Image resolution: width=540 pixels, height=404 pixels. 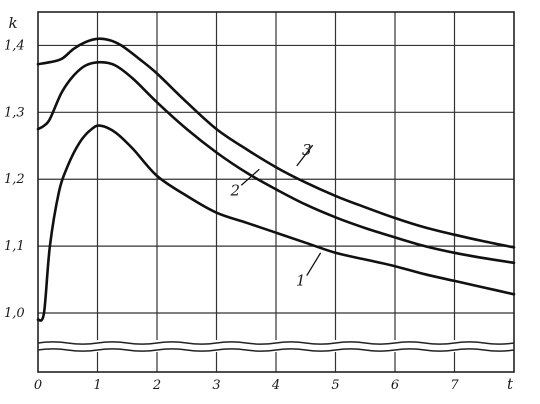 I want to click on y-tick-label: 1,1, so click(x=14, y=246).